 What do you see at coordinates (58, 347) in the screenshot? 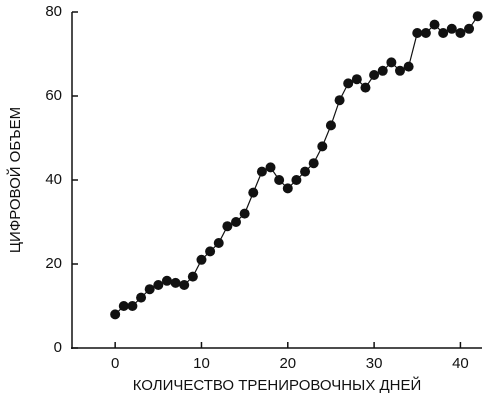
I see `y-tick-label: 0` at bounding box center [58, 347].